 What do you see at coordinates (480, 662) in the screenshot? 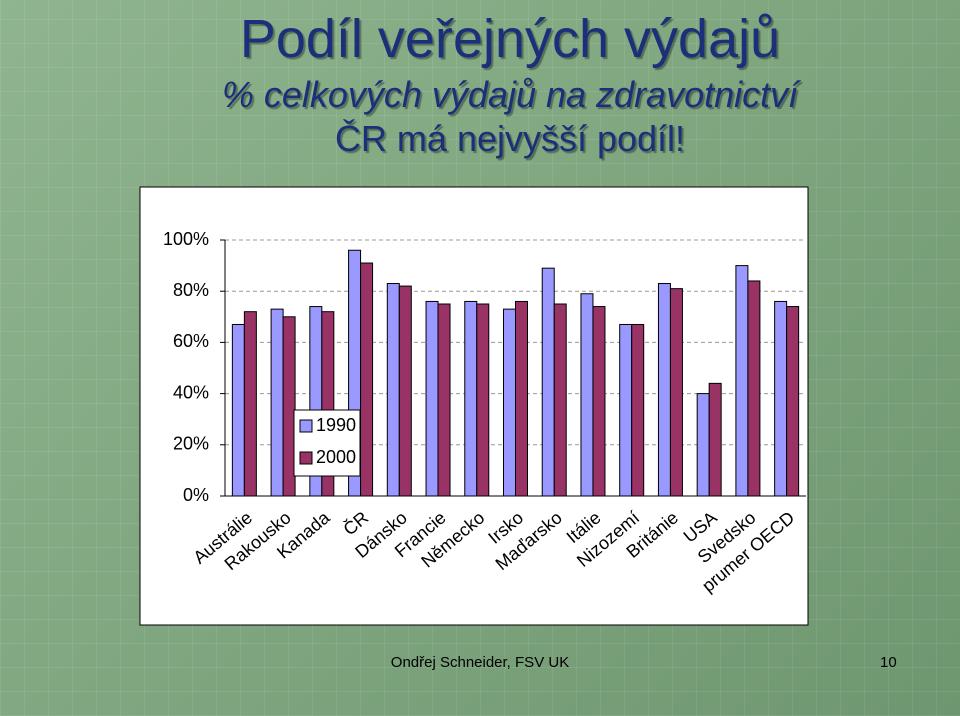
I see `footer: Ondřej Schneider, FSV UK` at bounding box center [480, 662].